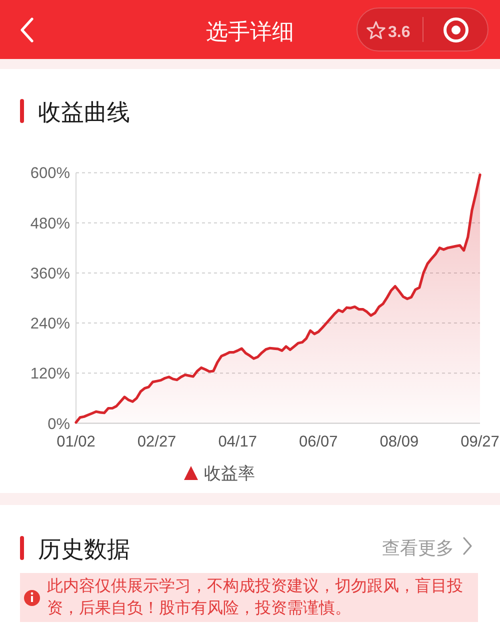 The width and height of the screenshot is (500, 625). Describe the element at coordinates (399, 441) in the screenshot. I see `x-tick-label: 08/09` at that location.